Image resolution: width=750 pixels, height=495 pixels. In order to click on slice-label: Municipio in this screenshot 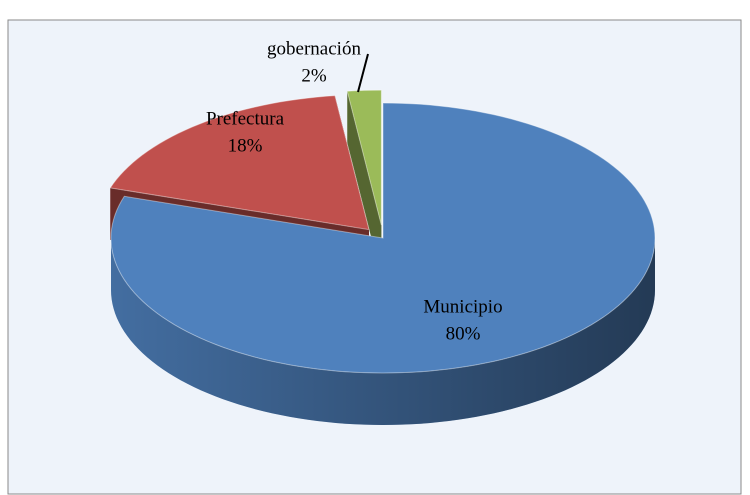, I will do `click(462, 306)`.